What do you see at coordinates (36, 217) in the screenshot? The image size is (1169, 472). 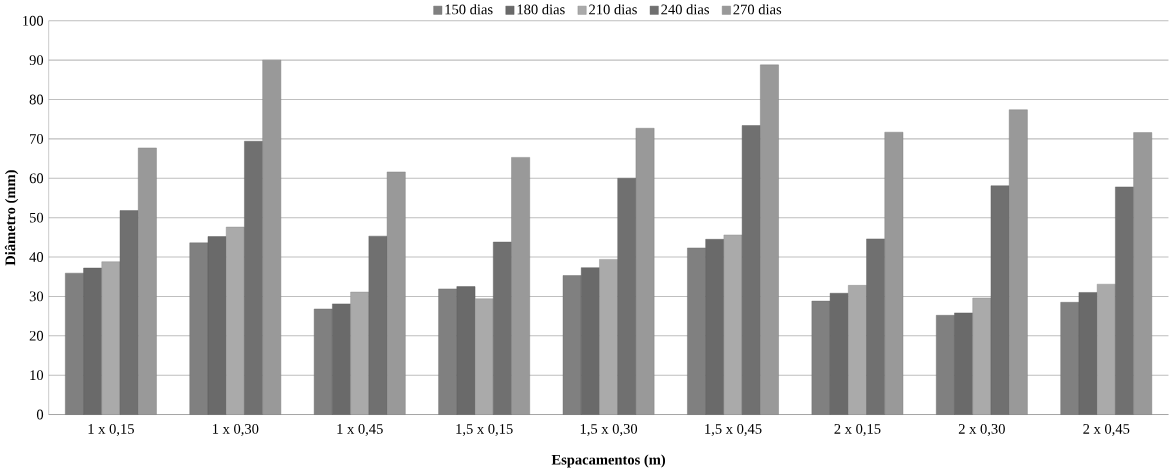 I see `y-tick-label: 50` at bounding box center [36, 217].